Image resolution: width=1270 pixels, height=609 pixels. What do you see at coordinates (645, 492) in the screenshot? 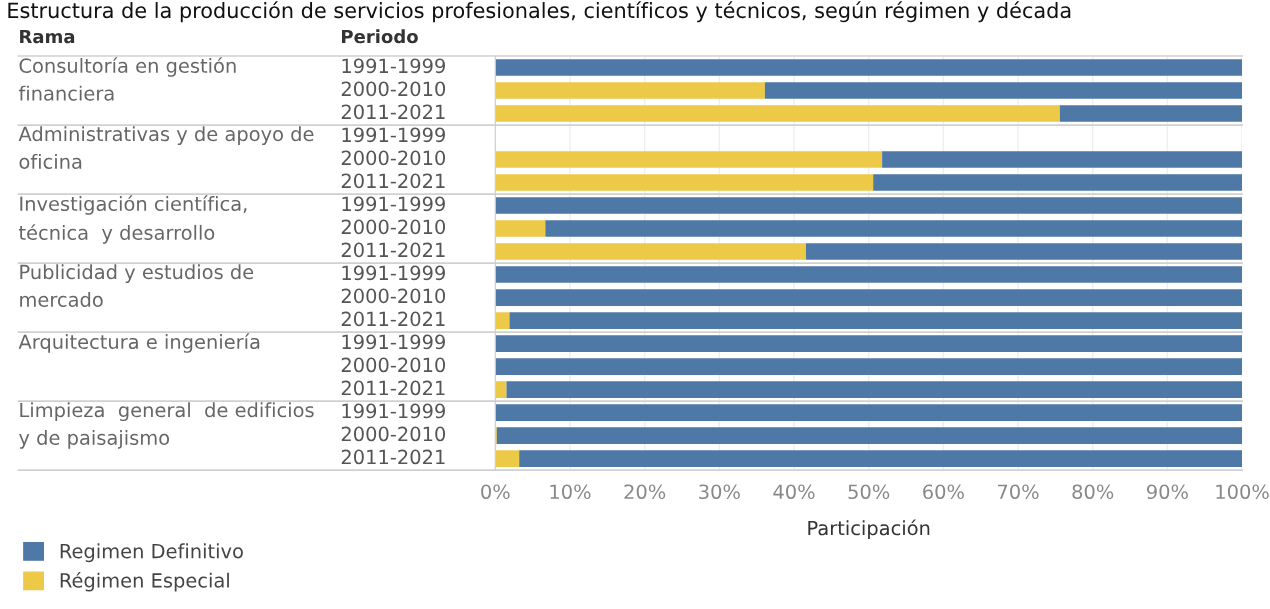
I see `x-tick-label: 20%` at bounding box center [645, 492].